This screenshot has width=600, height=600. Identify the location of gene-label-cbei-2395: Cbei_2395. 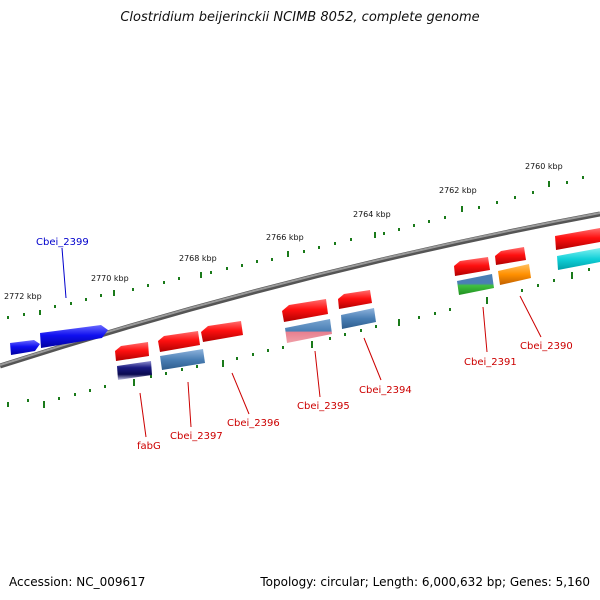
(323, 406).